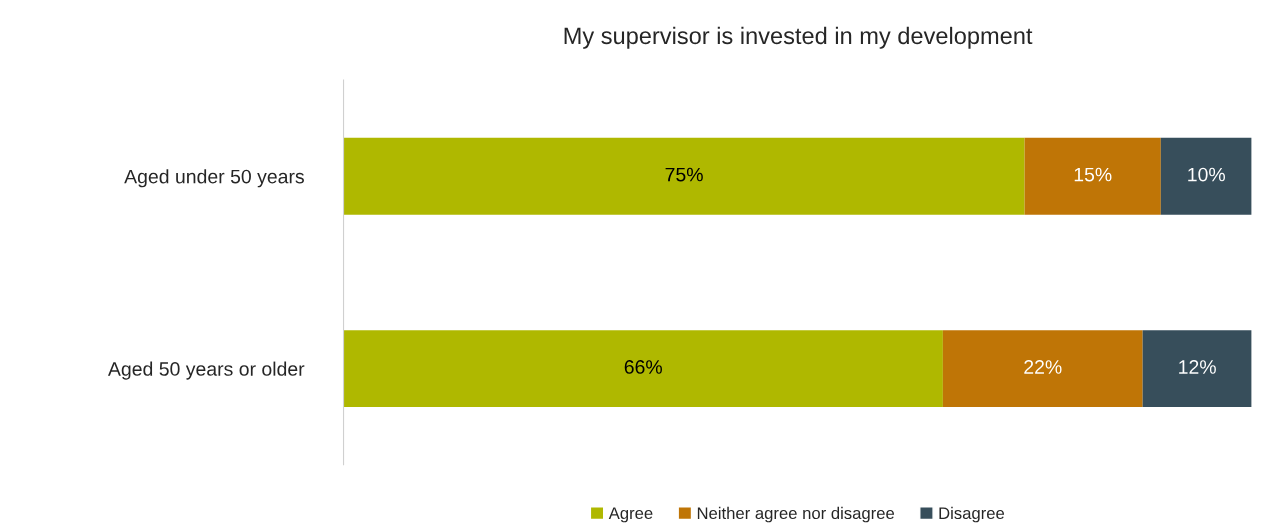 Image resolution: width=1263 pixels, height=530 pixels. I want to click on data-label: 22%, so click(1043, 367).